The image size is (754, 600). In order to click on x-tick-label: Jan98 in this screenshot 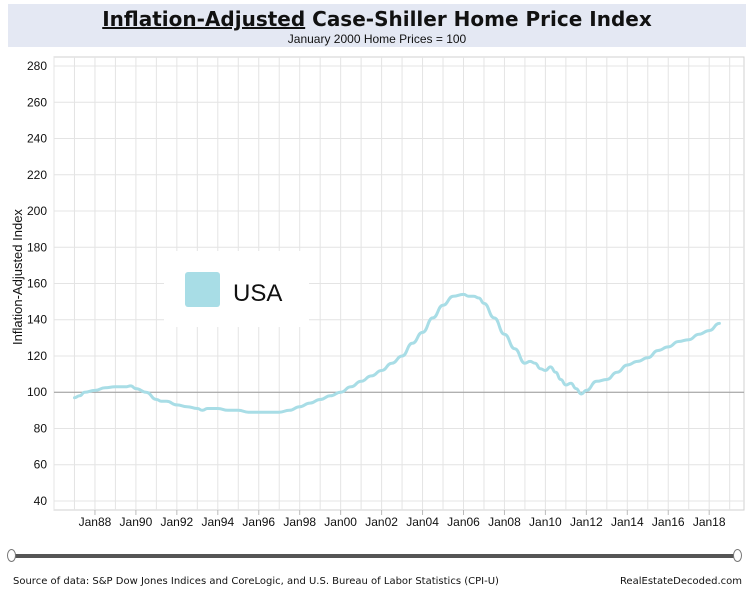, I will do `click(299, 522)`.